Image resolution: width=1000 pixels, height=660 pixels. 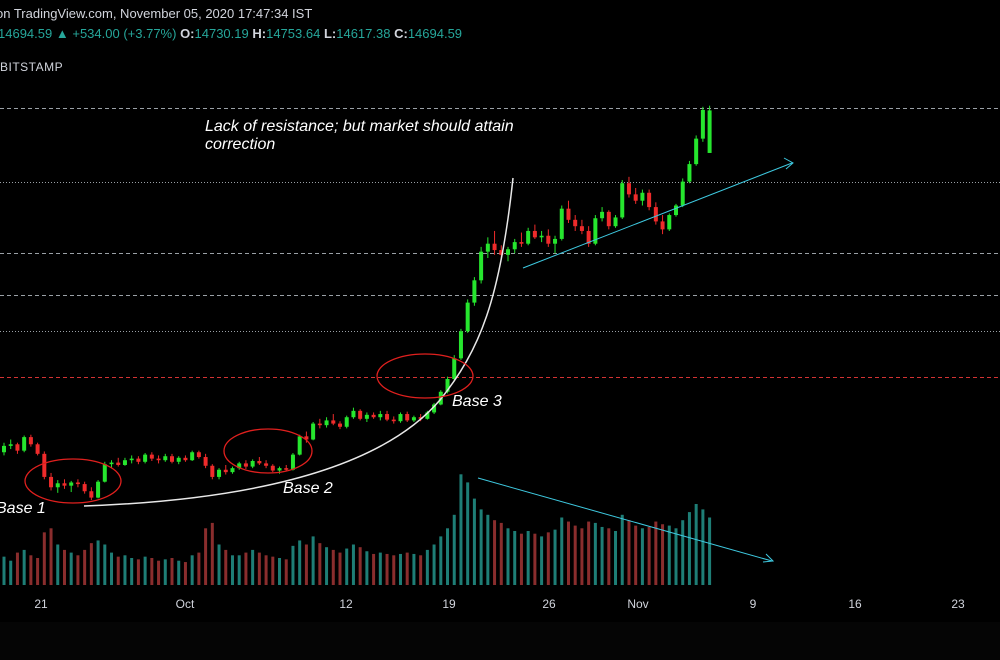 I want to click on x-tick-label: 21, so click(x=41, y=604).